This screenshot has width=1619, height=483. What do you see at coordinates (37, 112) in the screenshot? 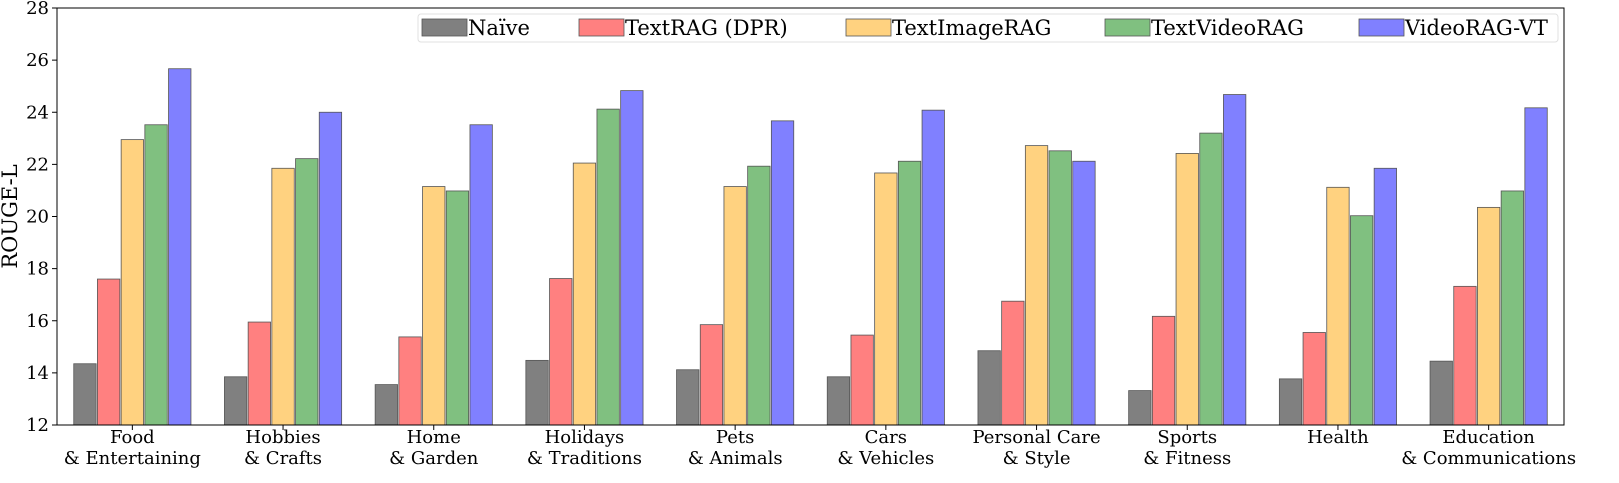
I see `y-tick-label: 24` at bounding box center [37, 112].